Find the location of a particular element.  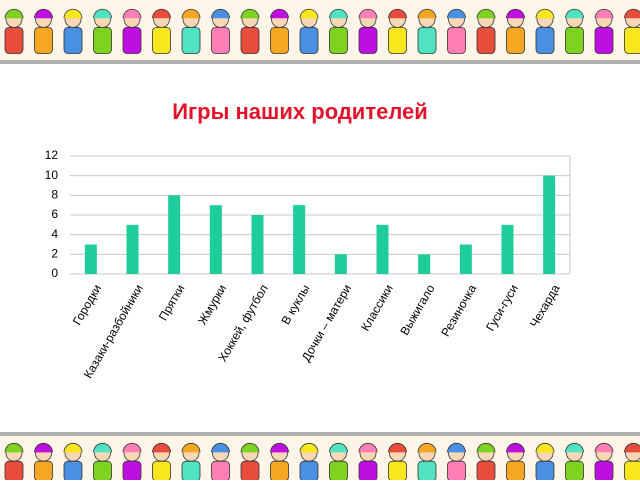

y-tick-label: 4 is located at coordinates (54, 234).